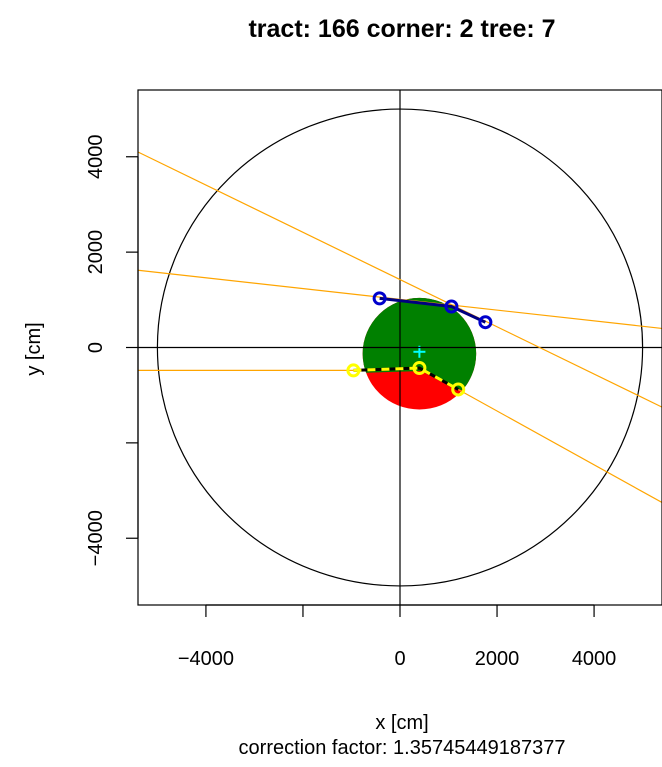 This screenshot has width=662, height=767. What do you see at coordinates (96, 538) in the screenshot?
I see `y-tick-label-0: −4000` at bounding box center [96, 538].